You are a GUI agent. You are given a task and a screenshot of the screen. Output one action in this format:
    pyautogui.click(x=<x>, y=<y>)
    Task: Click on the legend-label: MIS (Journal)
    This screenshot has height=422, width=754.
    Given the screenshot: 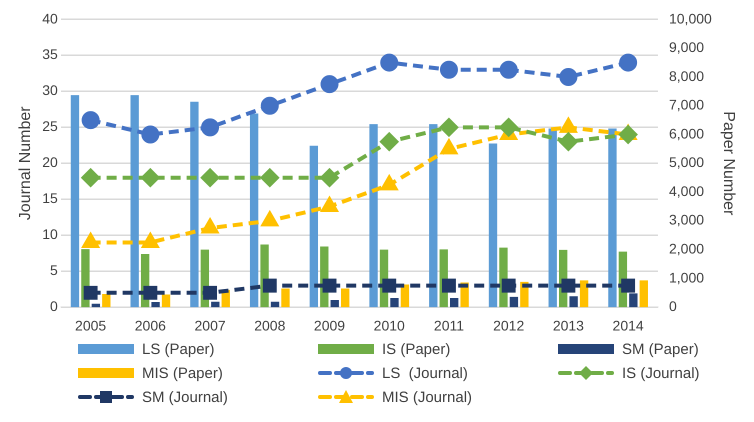 What is the action you would take?
    pyautogui.click(x=427, y=397)
    